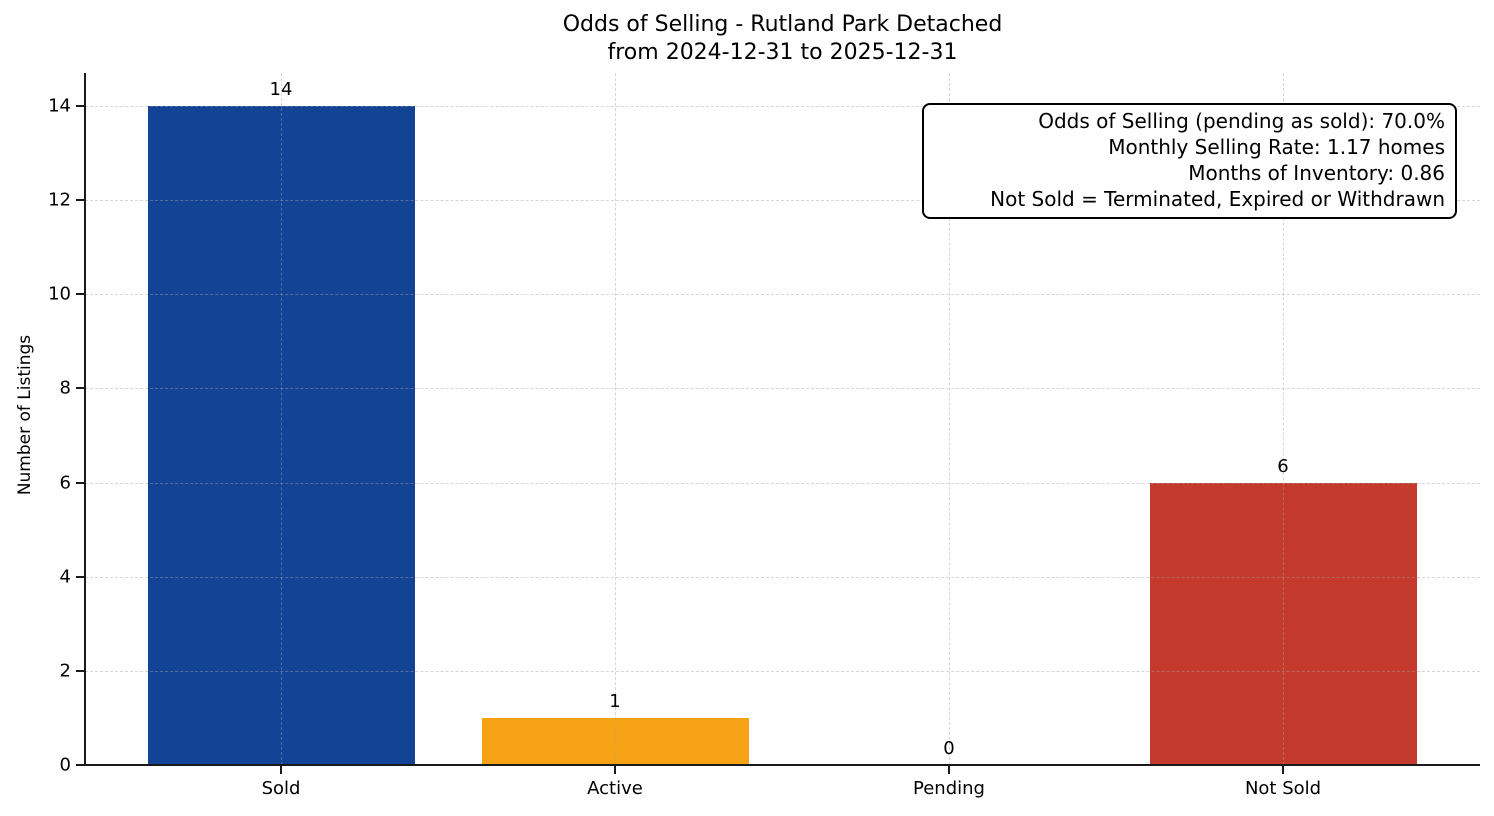 The image size is (1494, 816). What do you see at coordinates (65, 765) in the screenshot?
I see `y-tick-label: 0` at bounding box center [65, 765].